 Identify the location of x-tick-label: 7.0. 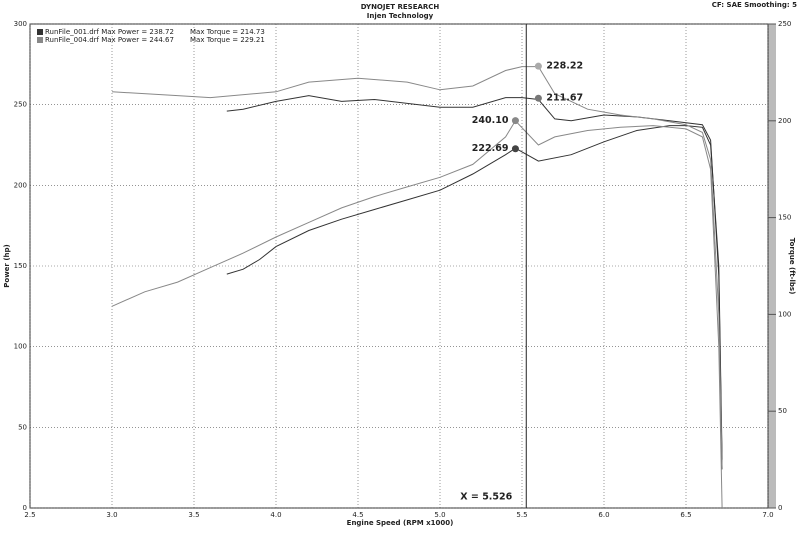
(767, 515).